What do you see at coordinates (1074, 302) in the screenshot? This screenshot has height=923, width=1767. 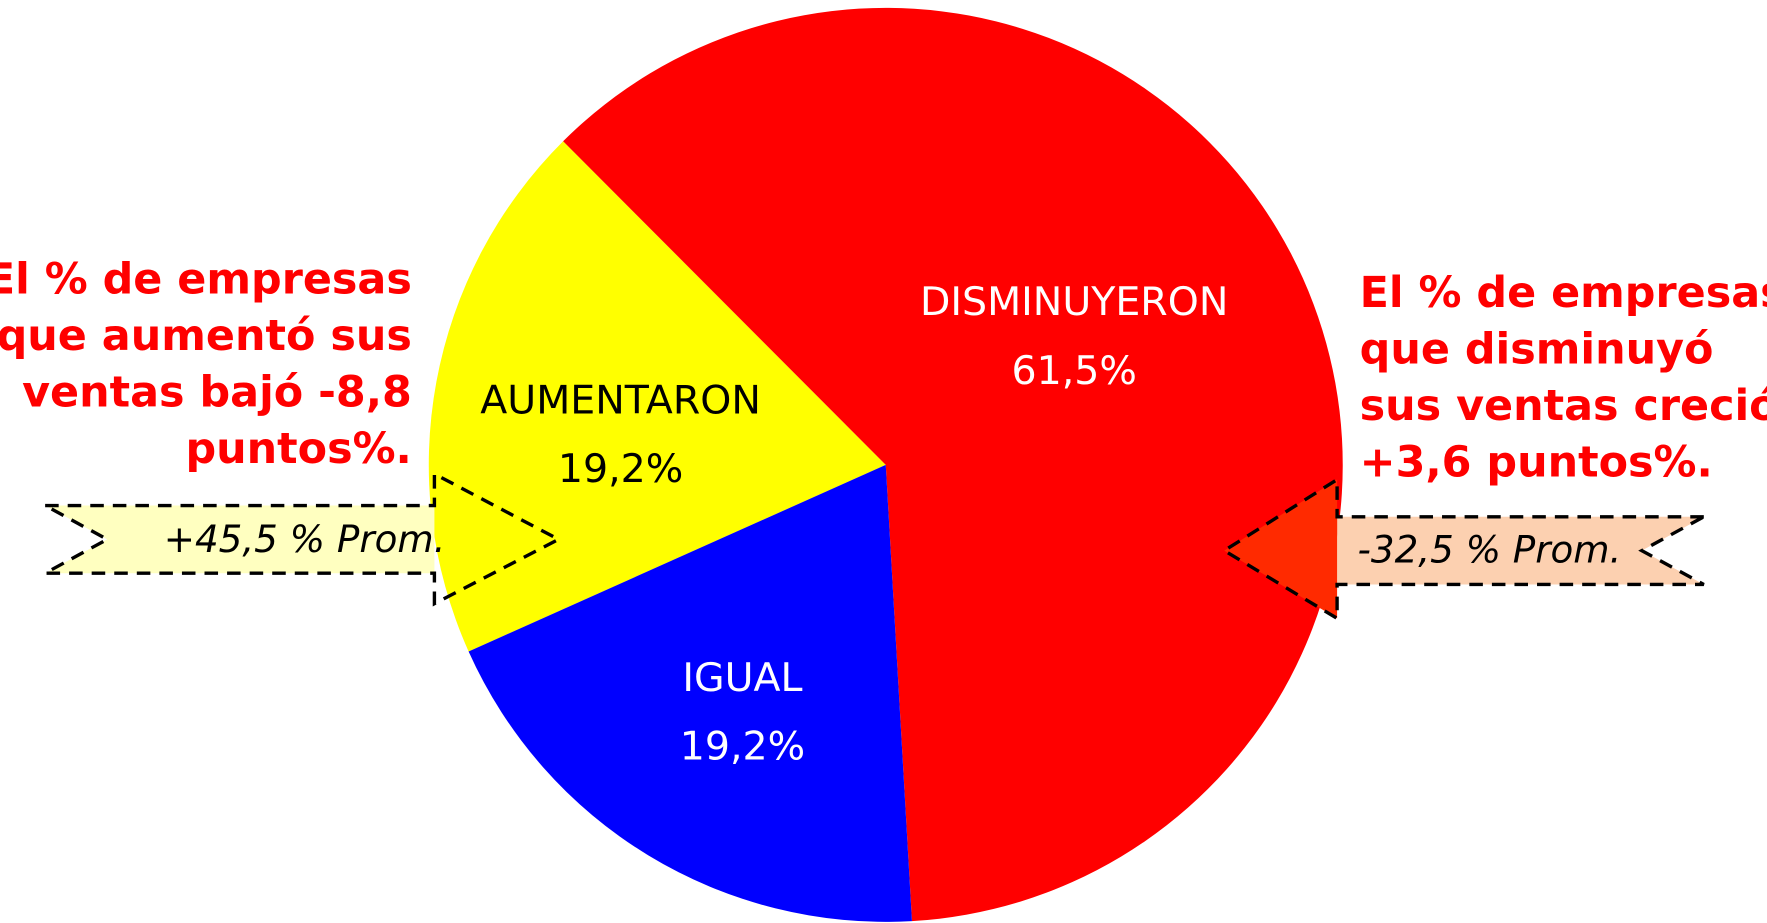 I see `slice-label: DISMINUYERON` at bounding box center [1074, 302].